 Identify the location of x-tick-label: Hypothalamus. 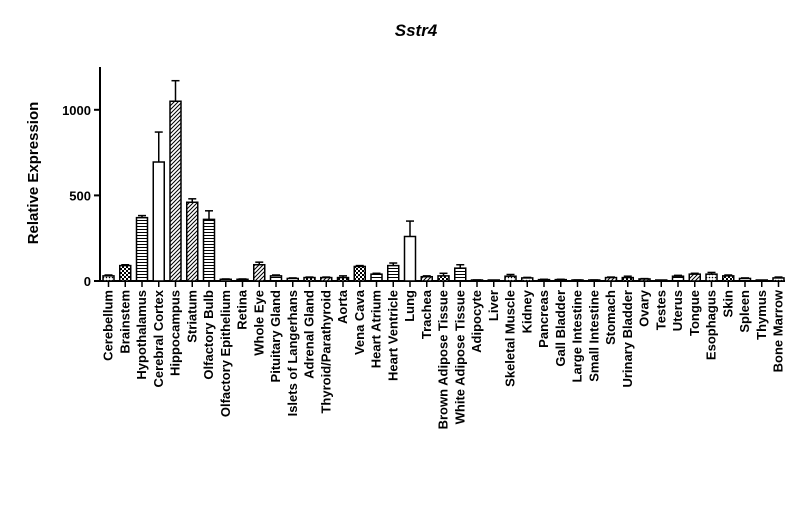
(141, 335).